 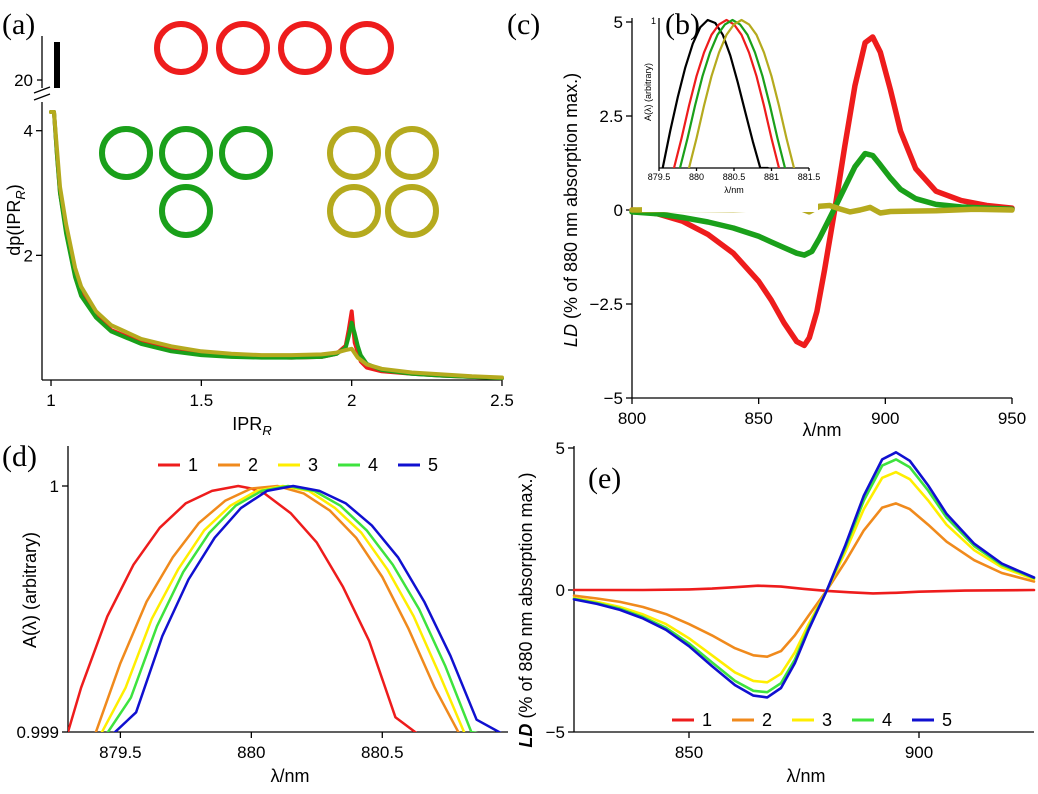 I want to click on panel-e-plot-lines, so click(x=804, y=574).